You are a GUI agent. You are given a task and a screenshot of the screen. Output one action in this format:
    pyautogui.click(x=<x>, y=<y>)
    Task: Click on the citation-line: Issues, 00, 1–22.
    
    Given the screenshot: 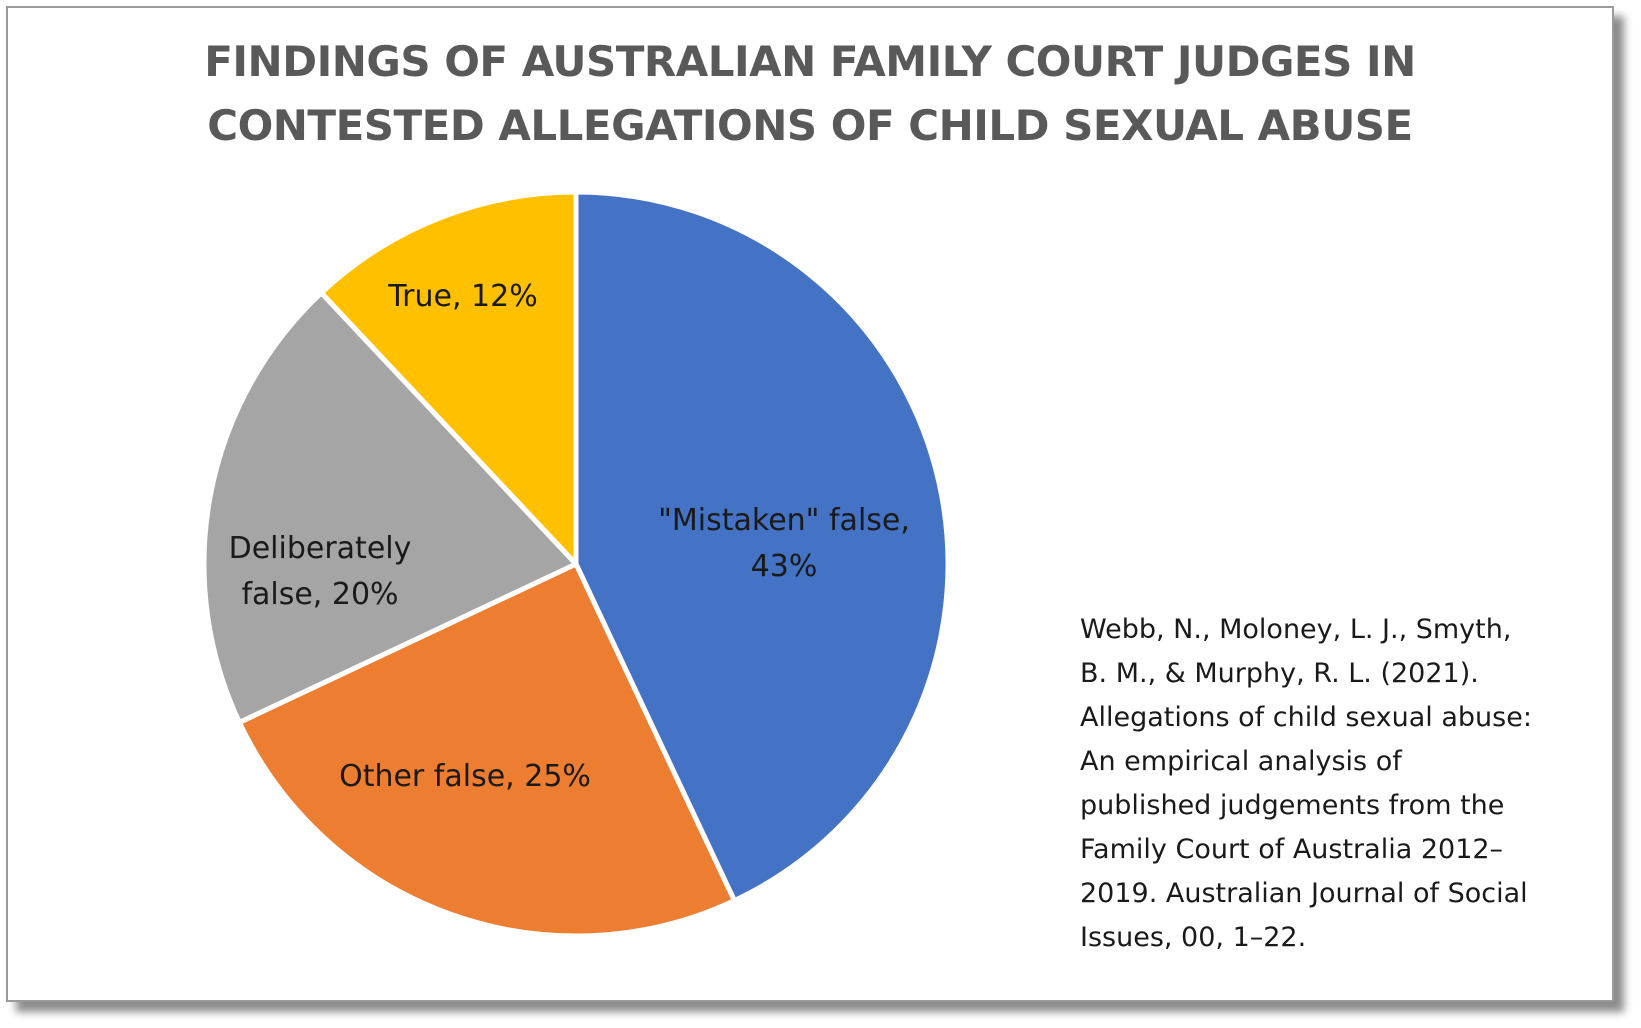 What is the action you would take?
    pyautogui.click(x=1193, y=937)
    